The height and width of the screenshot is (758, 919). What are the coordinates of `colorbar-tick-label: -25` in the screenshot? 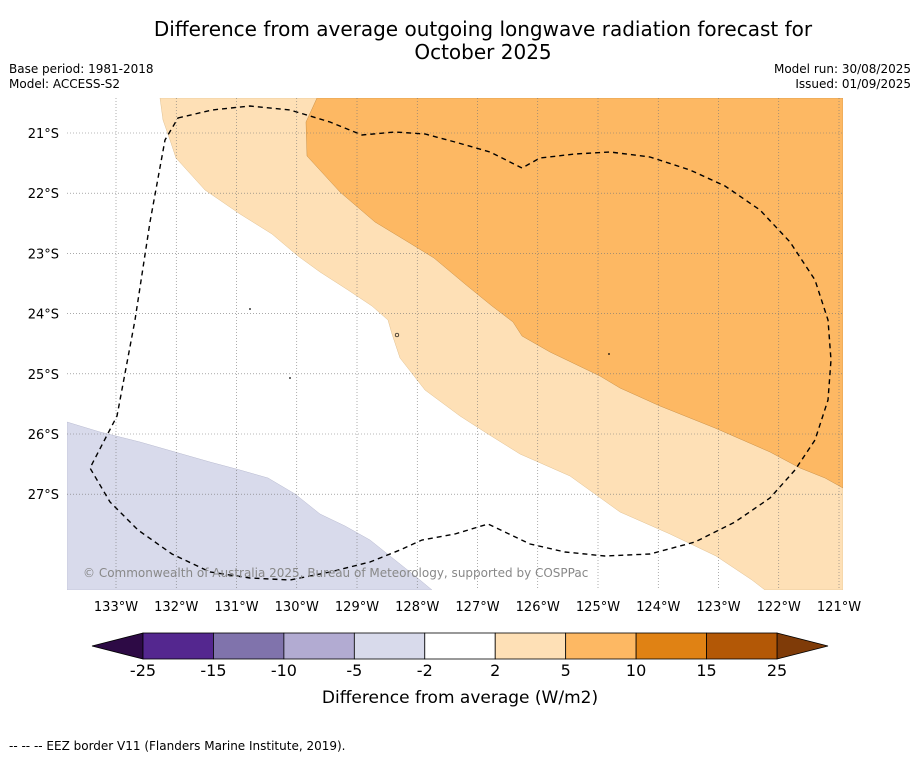 It's located at (143, 670).